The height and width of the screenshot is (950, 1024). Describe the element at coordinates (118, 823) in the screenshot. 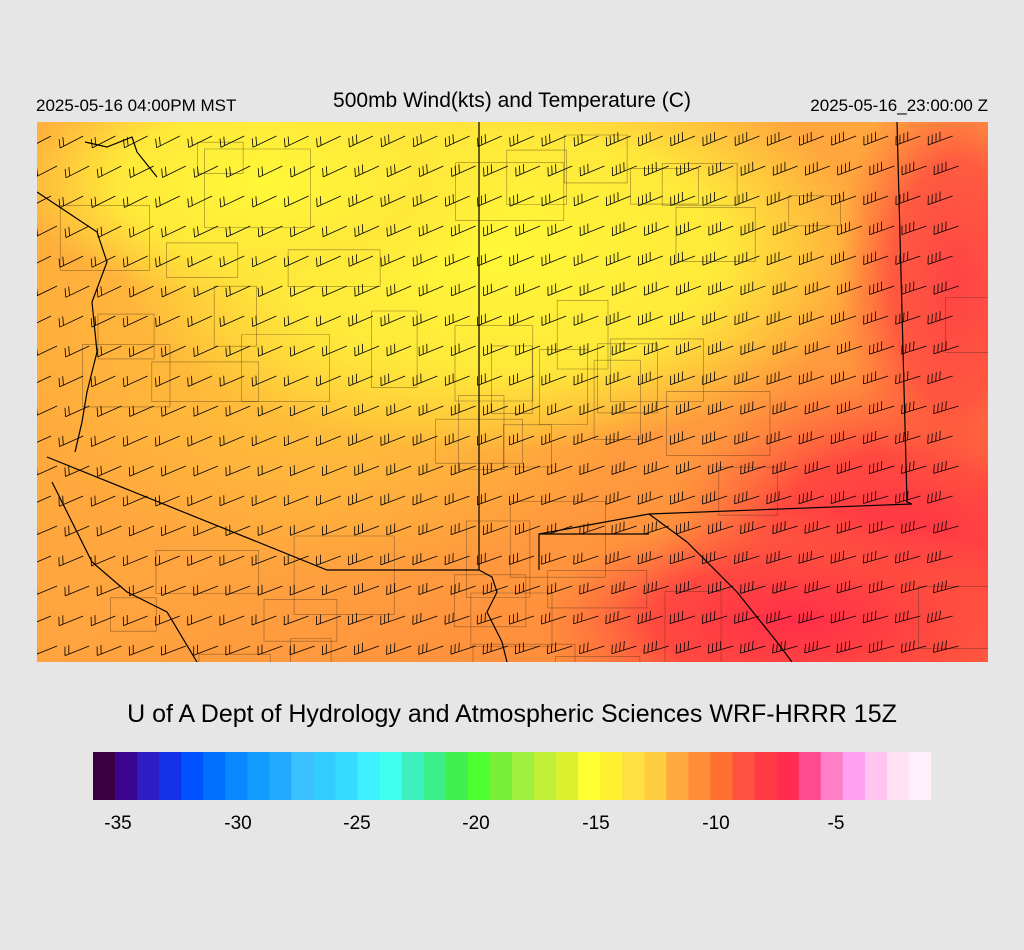

I see `colorbar-tick-label: -35` at that location.